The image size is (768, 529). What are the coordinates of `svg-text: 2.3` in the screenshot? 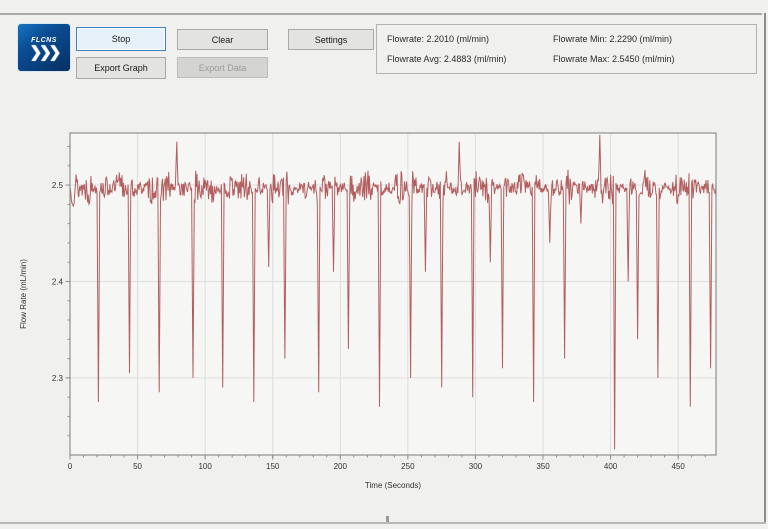 It's located at (58, 378).